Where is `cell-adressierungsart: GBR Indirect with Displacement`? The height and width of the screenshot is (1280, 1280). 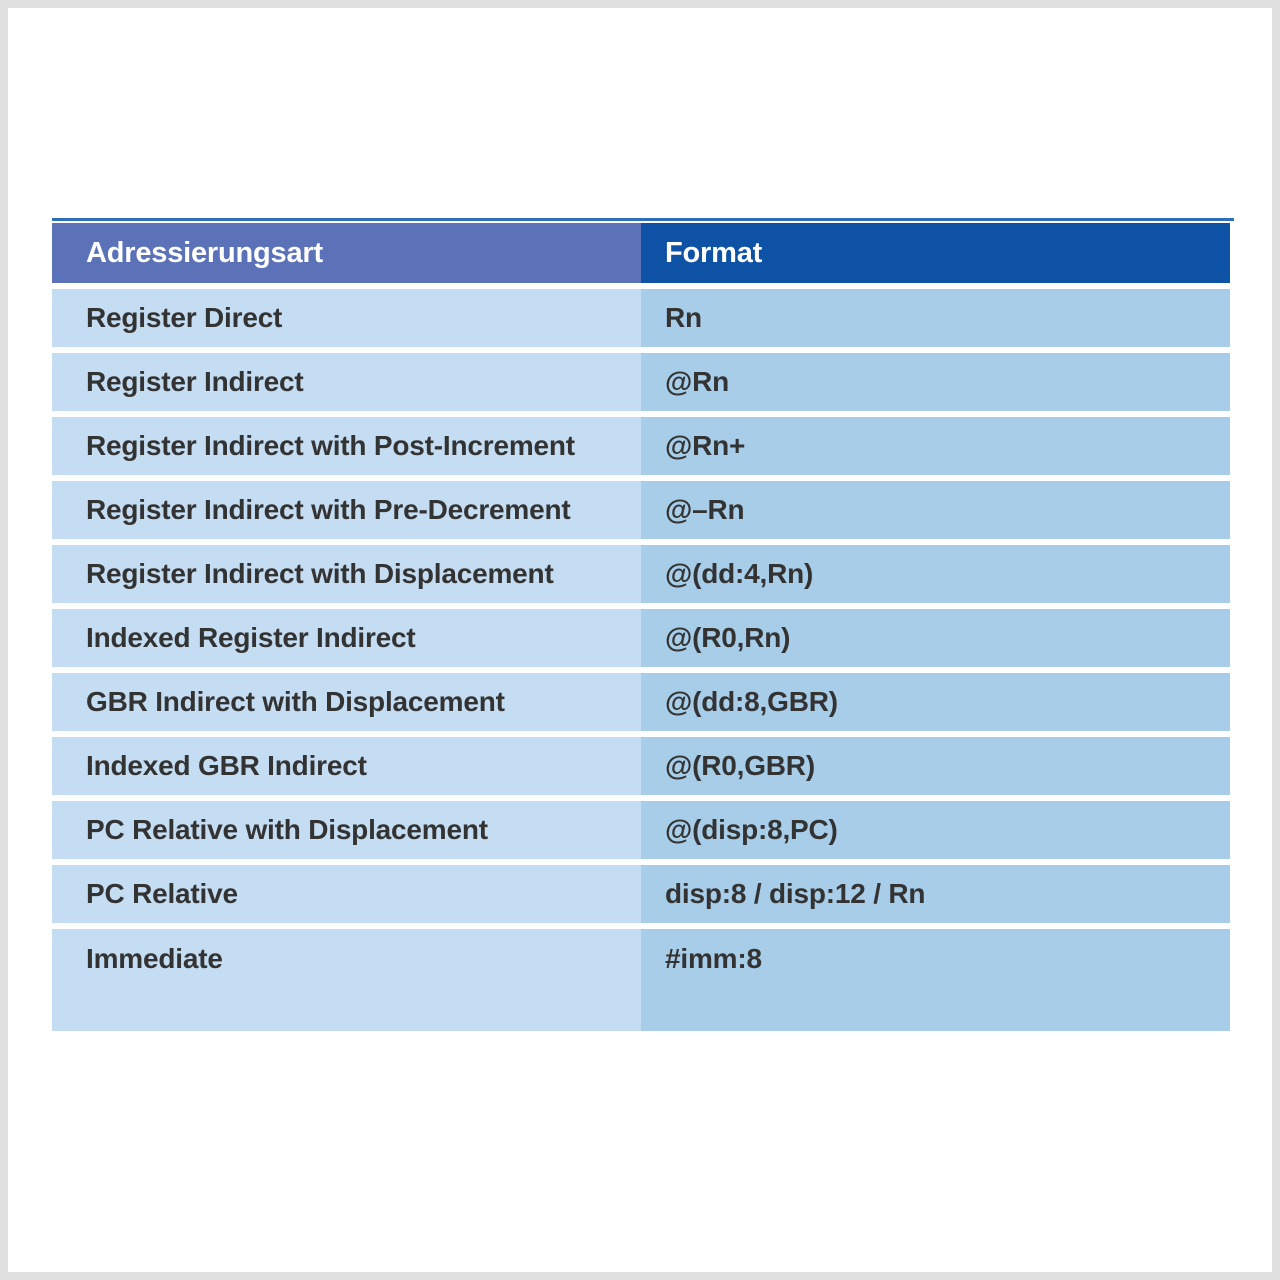
cell-adressierungsart: GBR Indirect with Displacement is located at coordinates (346, 702).